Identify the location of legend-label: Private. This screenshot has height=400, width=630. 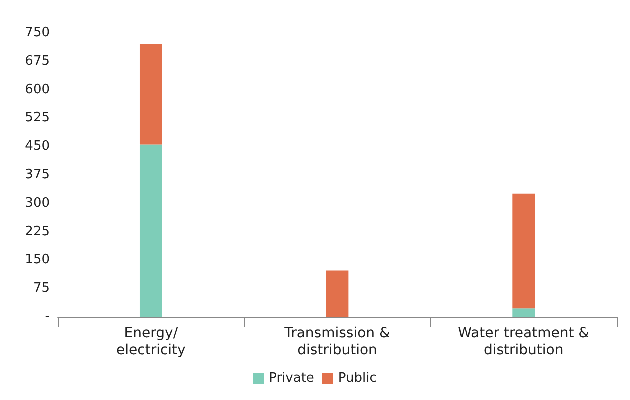
(291, 378).